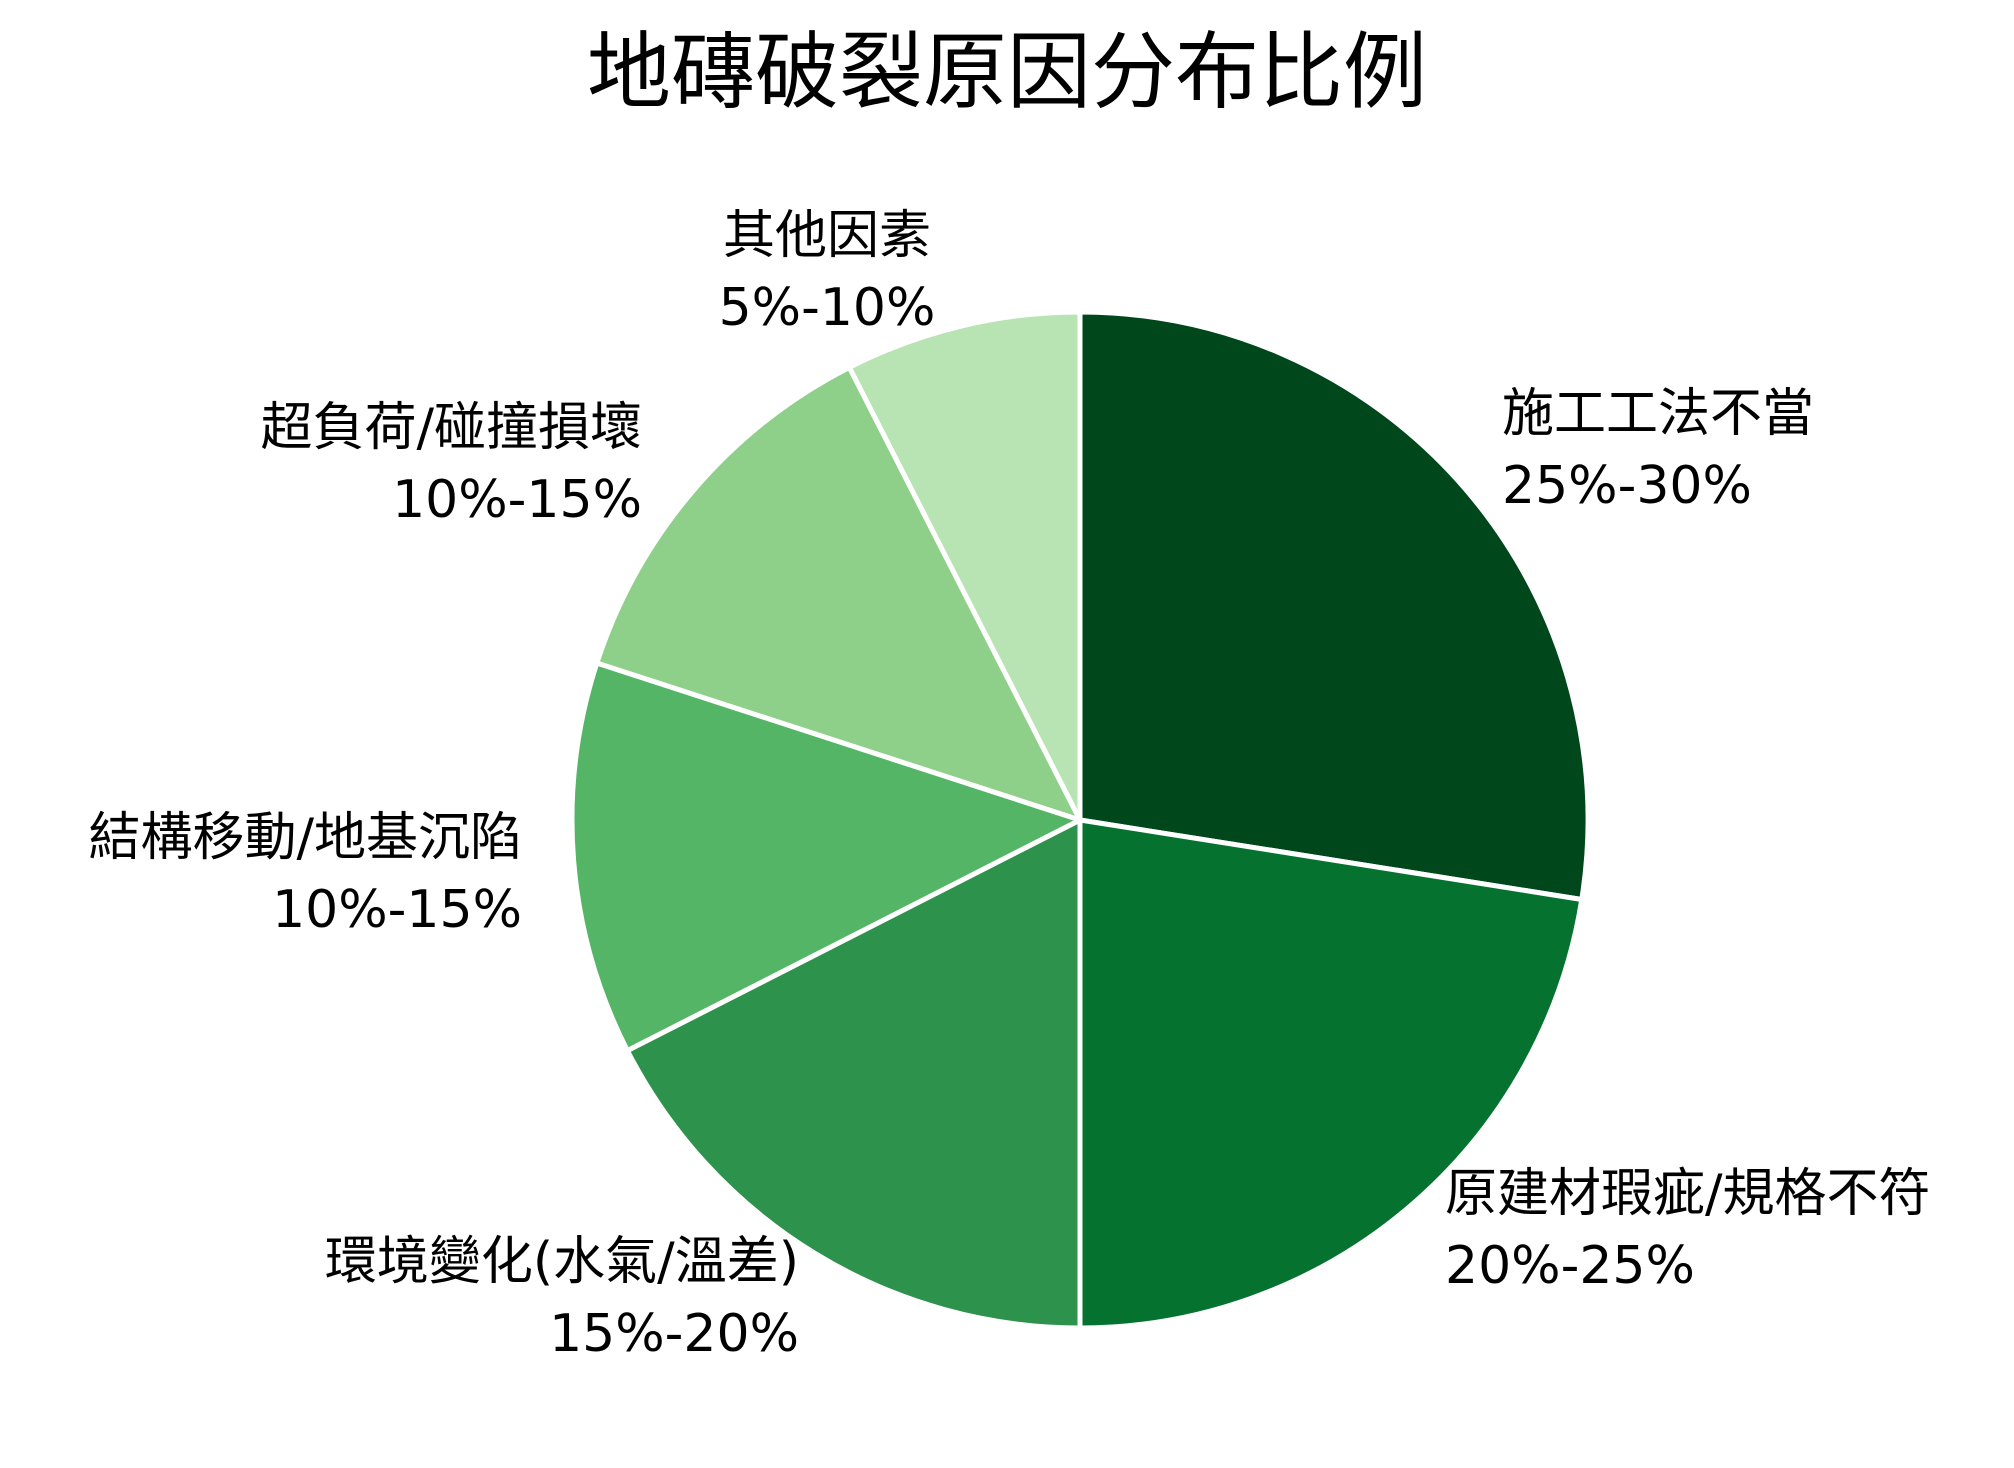 This screenshot has height=1468, width=2014. I want to click on slice-label-name: 環境變化(水氣/溫差), so click(561, 1262).